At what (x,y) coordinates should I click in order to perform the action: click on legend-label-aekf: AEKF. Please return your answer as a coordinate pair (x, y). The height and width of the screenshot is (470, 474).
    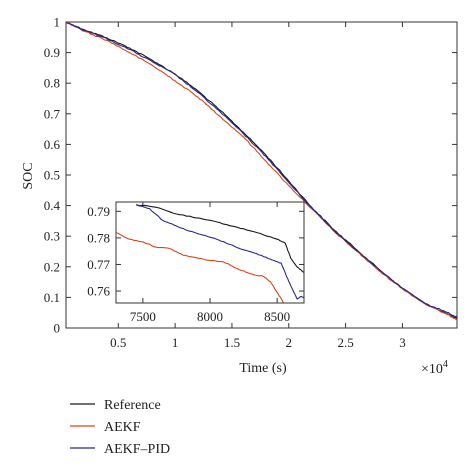
    Looking at the image, I should click on (122, 427).